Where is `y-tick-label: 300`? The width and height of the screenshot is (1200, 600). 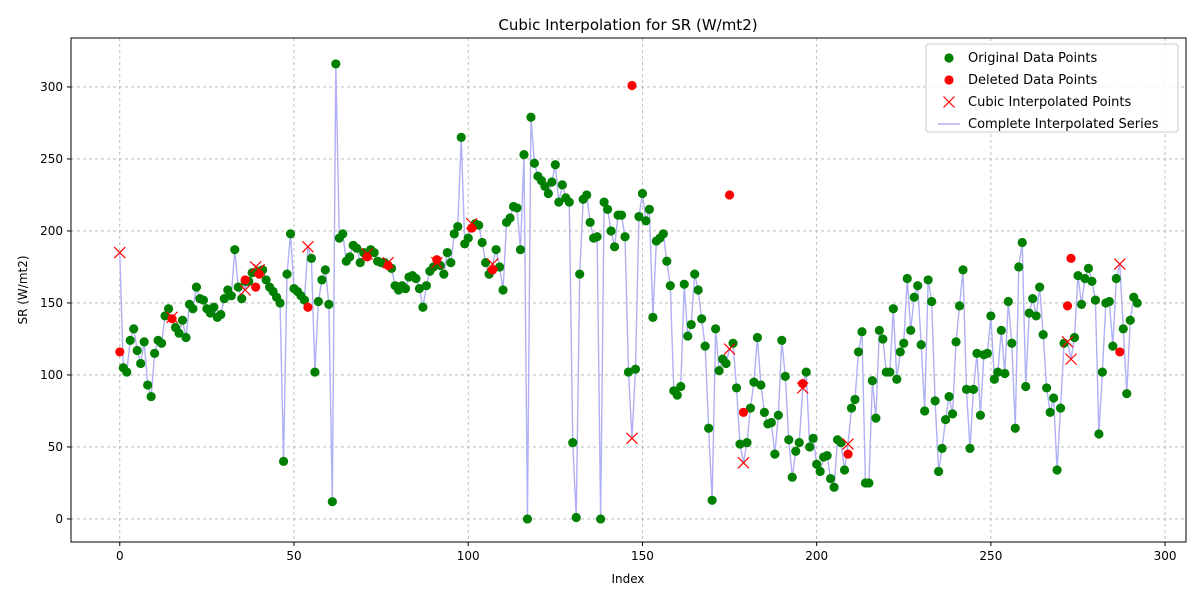 y-tick-label: 300 is located at coordinates (51, 87).